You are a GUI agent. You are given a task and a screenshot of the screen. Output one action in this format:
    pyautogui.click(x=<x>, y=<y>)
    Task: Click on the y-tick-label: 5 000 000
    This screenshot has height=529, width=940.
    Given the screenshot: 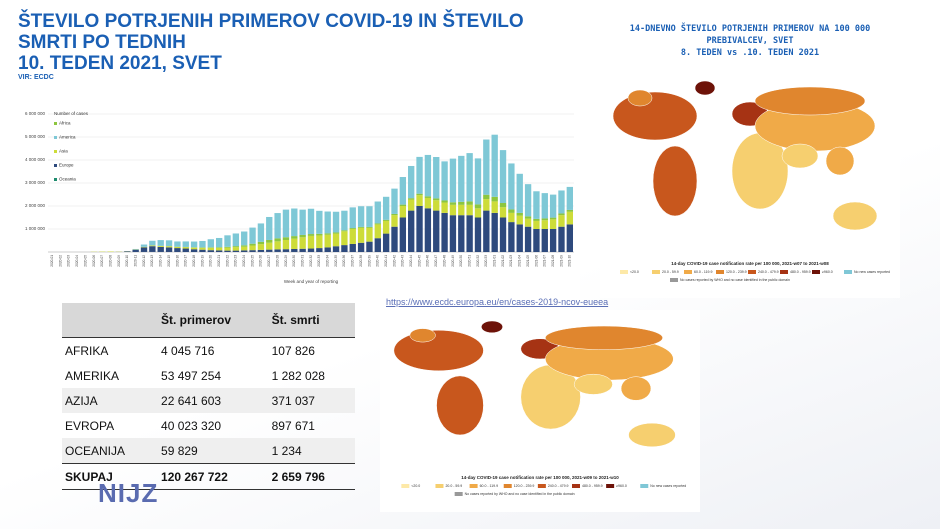 What is the action you would take?
    pyautogui.click(x=35, y=136)
    